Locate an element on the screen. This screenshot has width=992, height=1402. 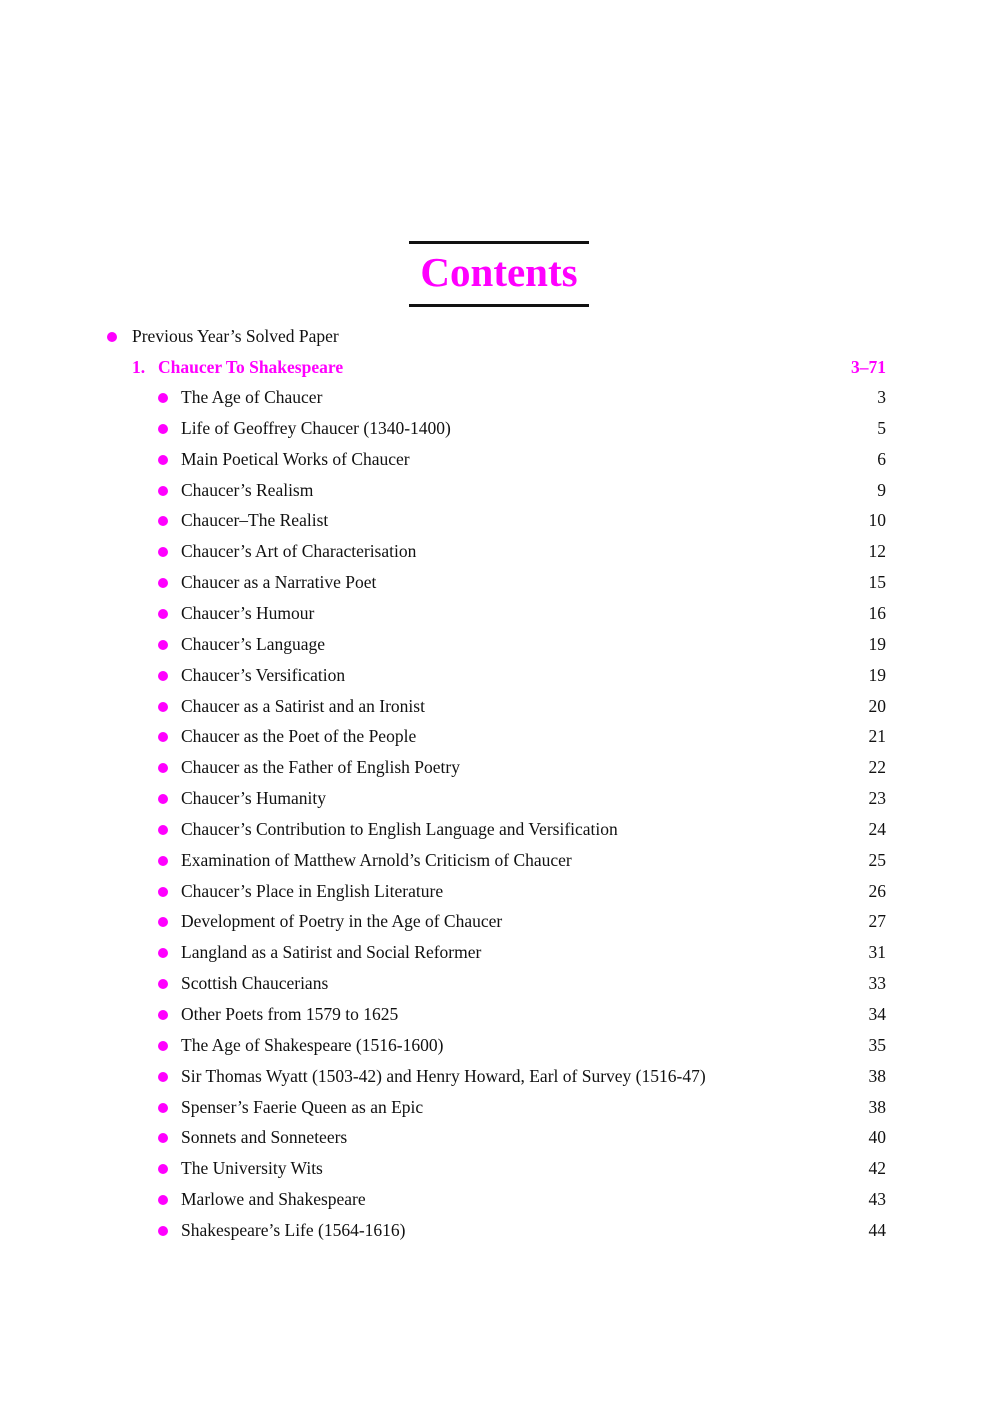
toc-item-page: 22 is located at coordinates (877, 767).